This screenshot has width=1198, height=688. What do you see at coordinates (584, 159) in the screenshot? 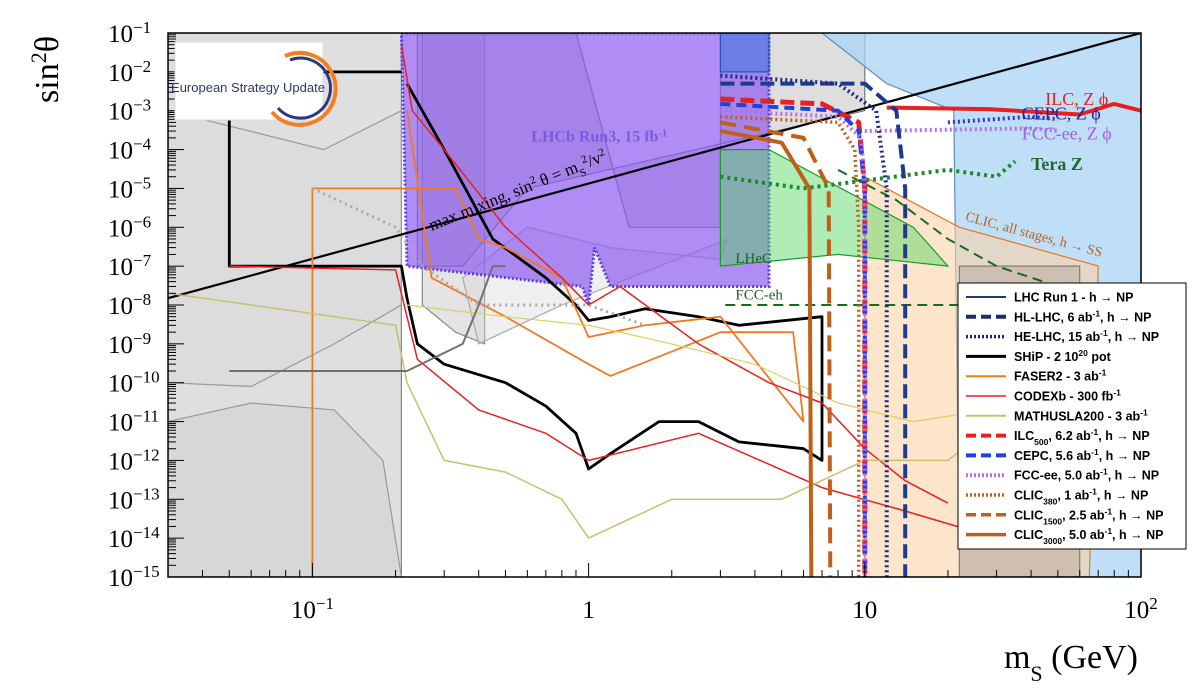
I see `annotation-sup2: 2` at bounding box center [584, 159].